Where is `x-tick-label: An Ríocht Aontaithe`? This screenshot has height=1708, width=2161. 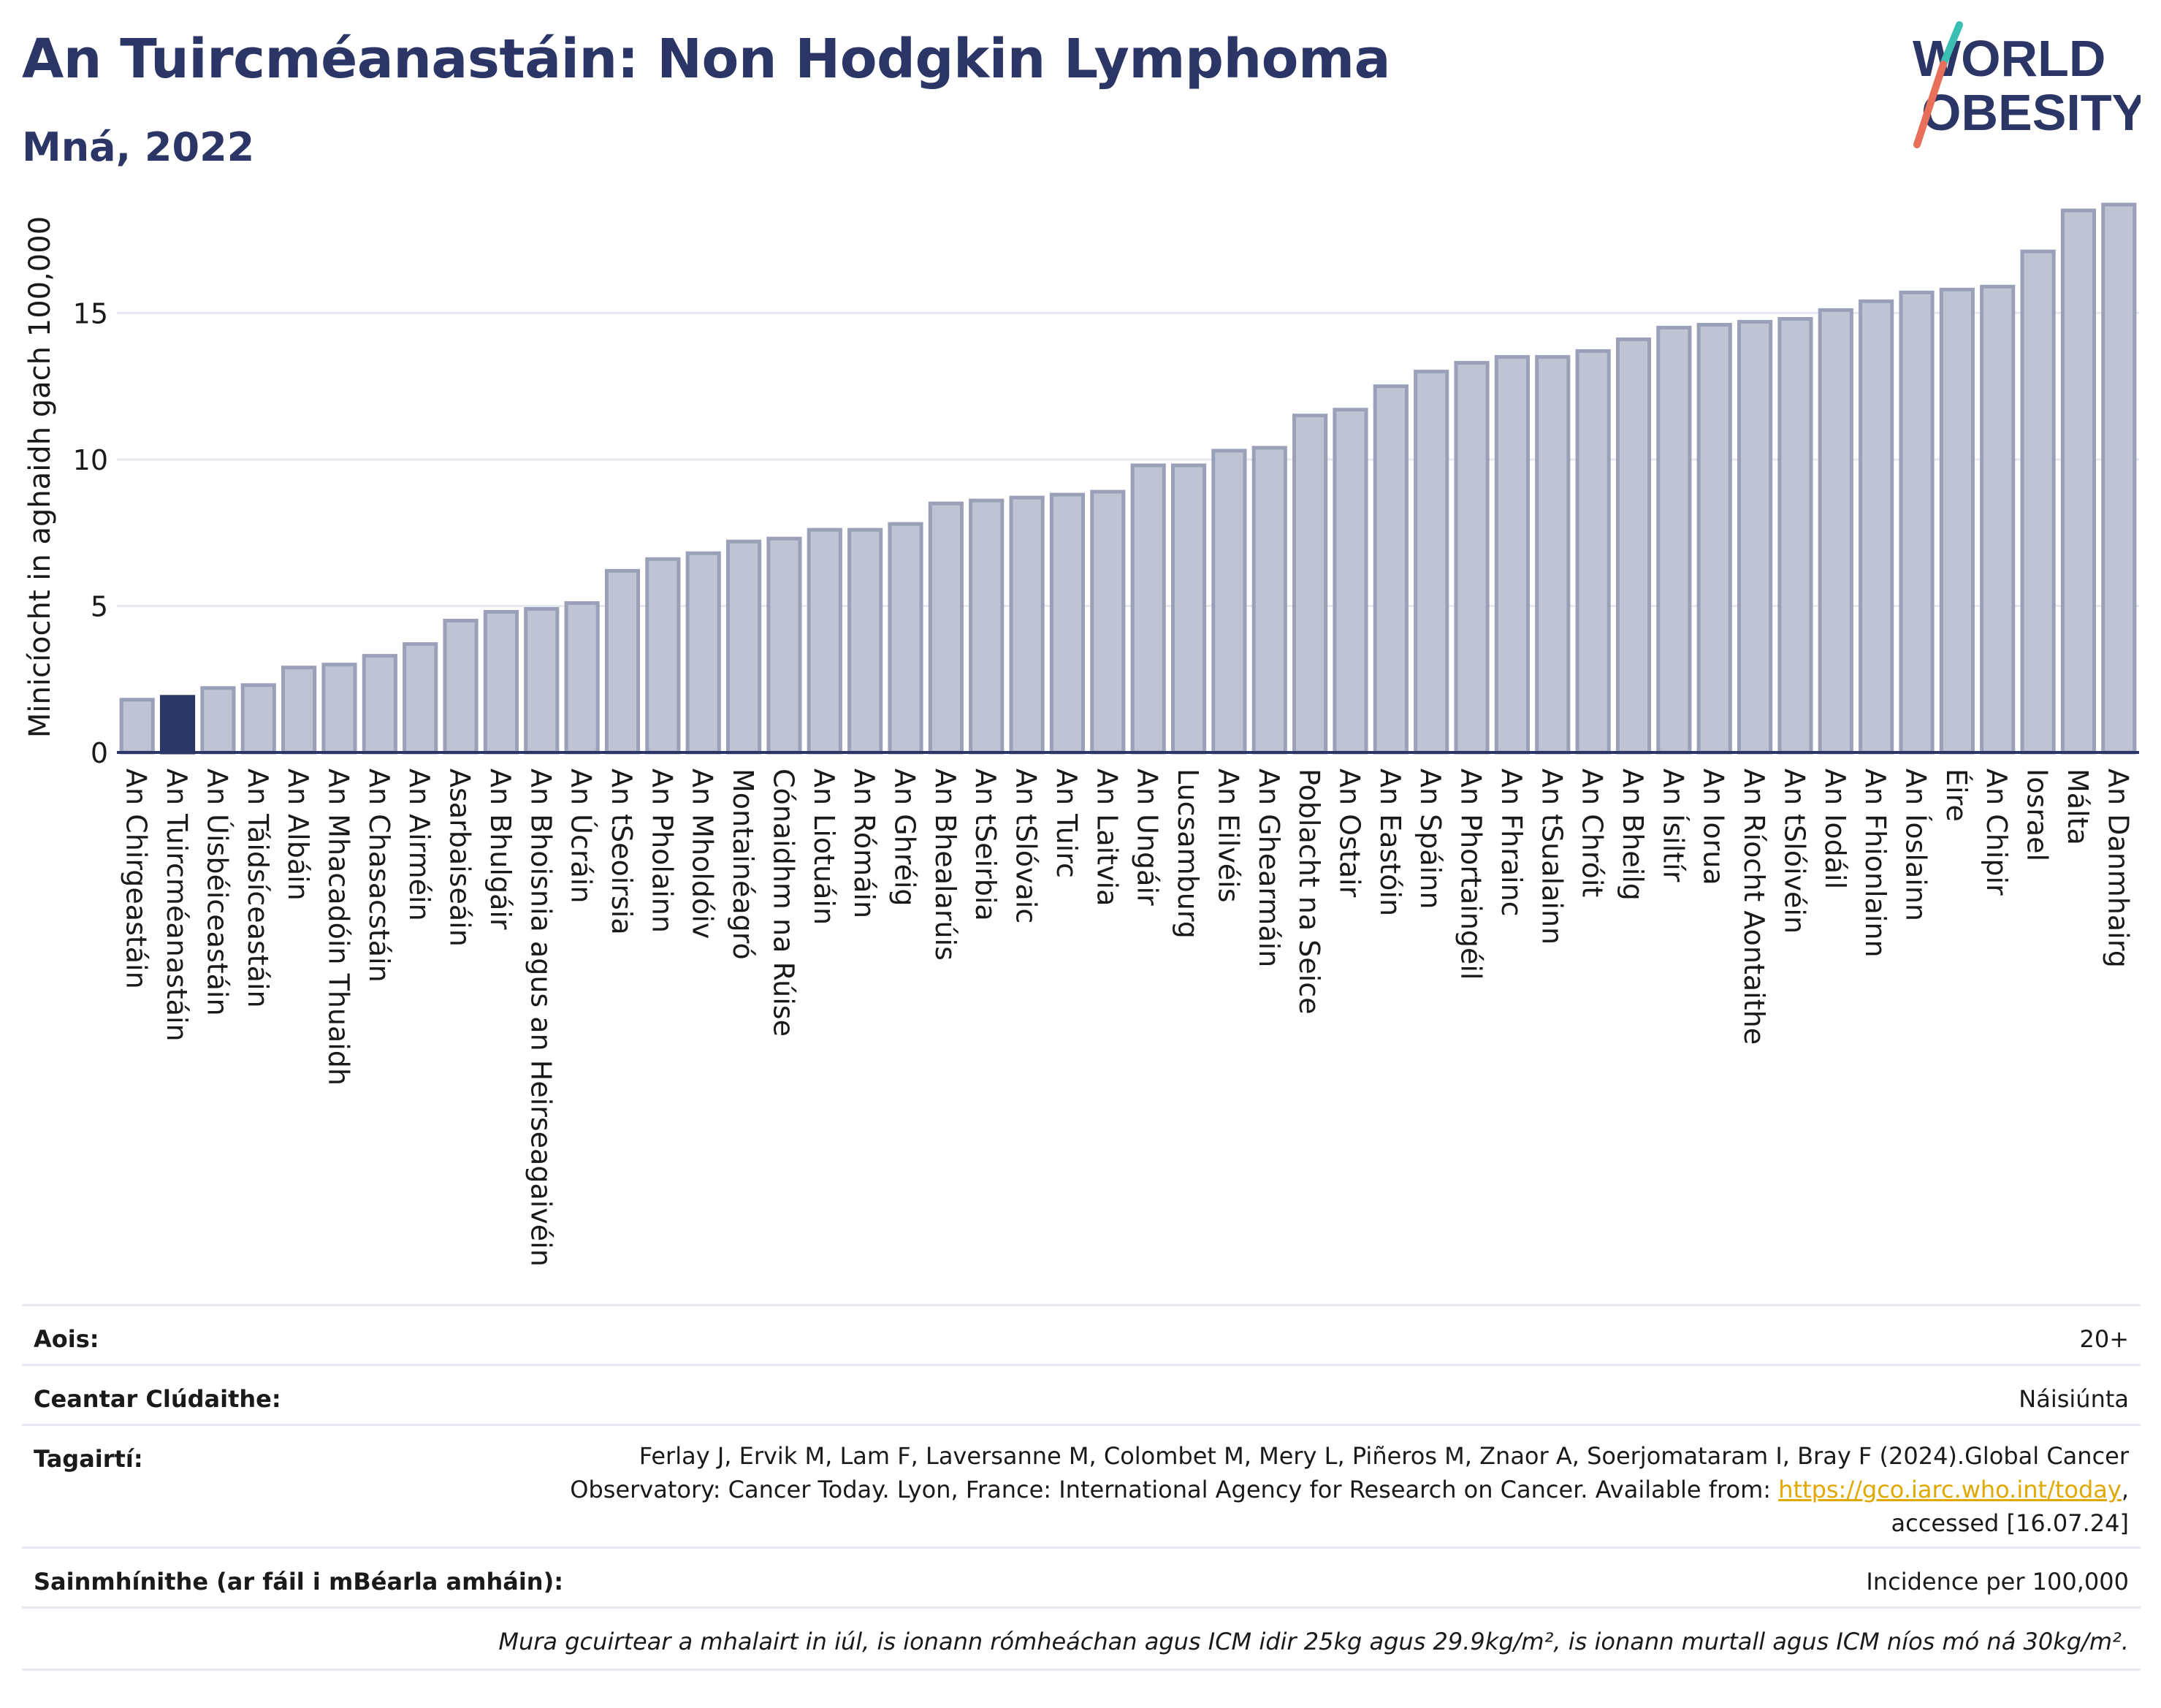 x-tick-label: An Ríocht Aontaithe is located at coordinates (1754, 907).